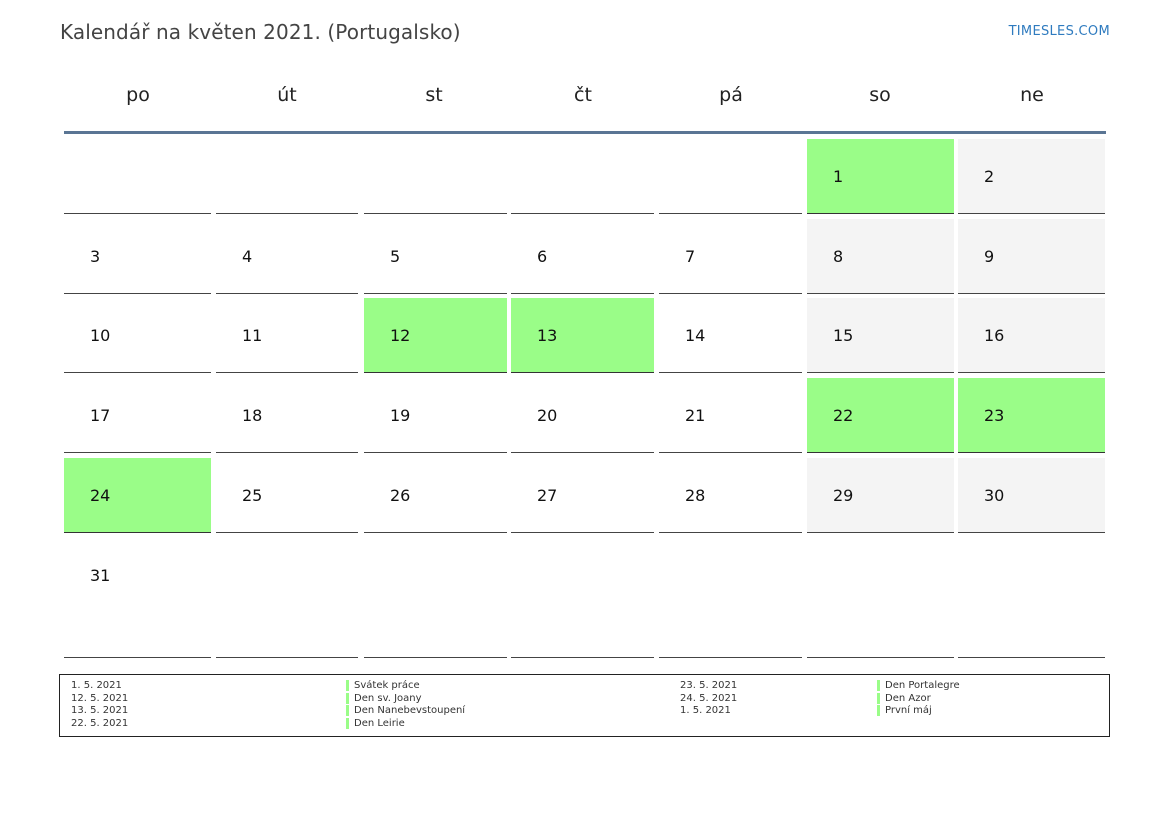 The width and height of the screenshot is (1169, 827). What do you see at coordinates (918, 686) in the screenshot?
I see `legend-holiday-name: Den Portalegre` at bounding box center [918, 686].